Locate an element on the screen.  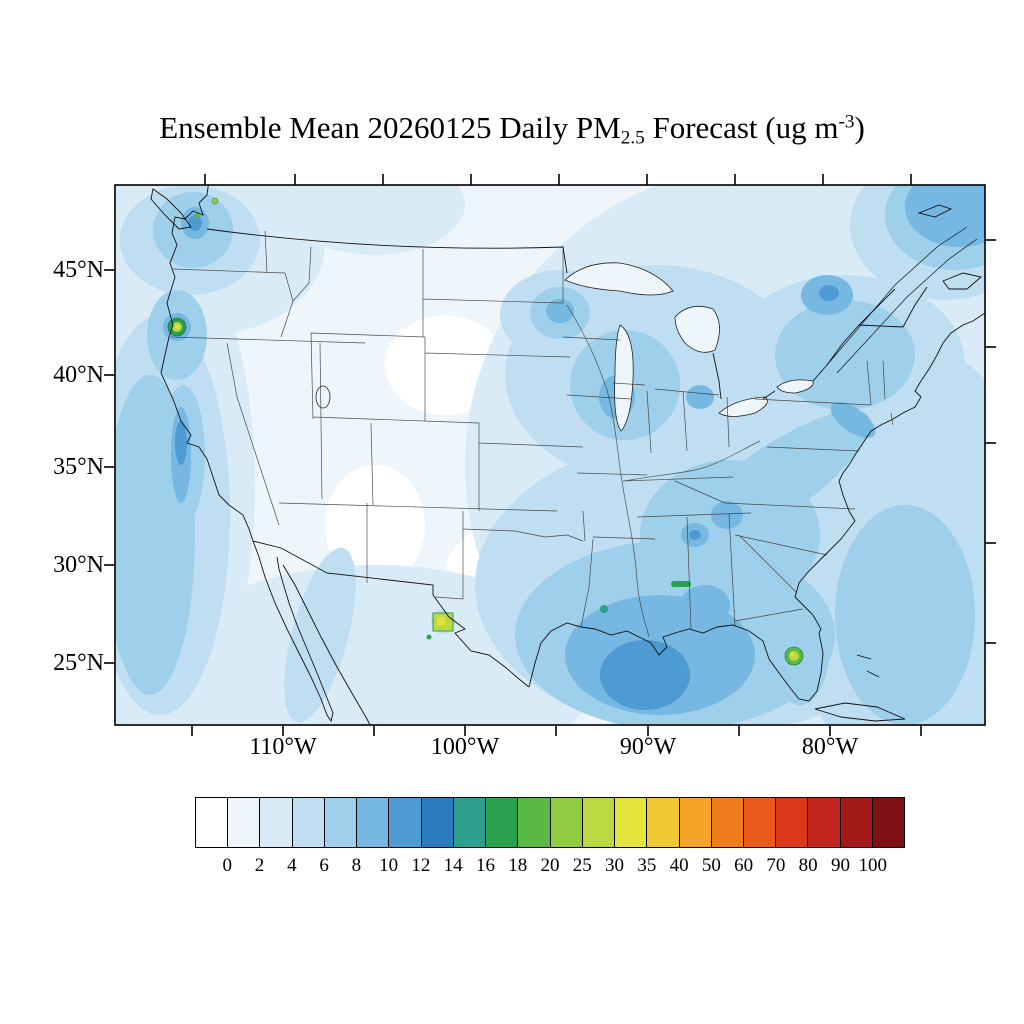
lat-label-45n: 45°N is located at coordinates (78, 270).